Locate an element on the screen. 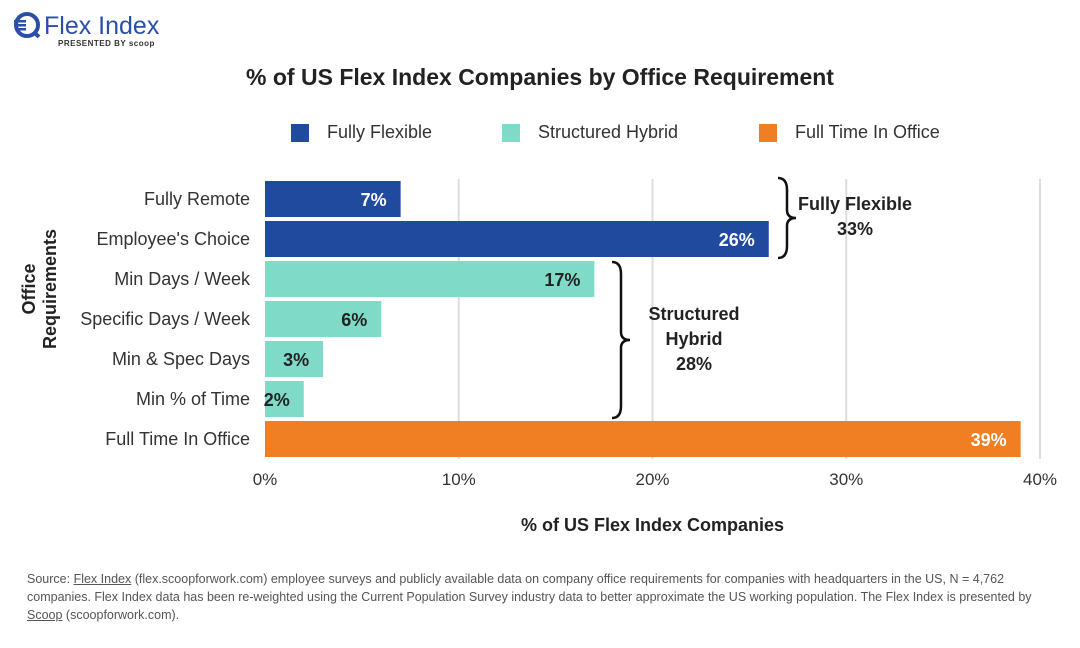 The image size is (1080, 648). y-tick-label: Min % of Time is located at coordinates (193, 399).